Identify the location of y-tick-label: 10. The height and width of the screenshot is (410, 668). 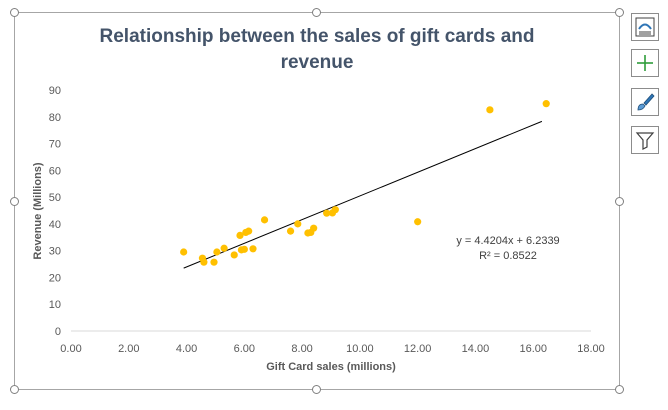
(55, 305).